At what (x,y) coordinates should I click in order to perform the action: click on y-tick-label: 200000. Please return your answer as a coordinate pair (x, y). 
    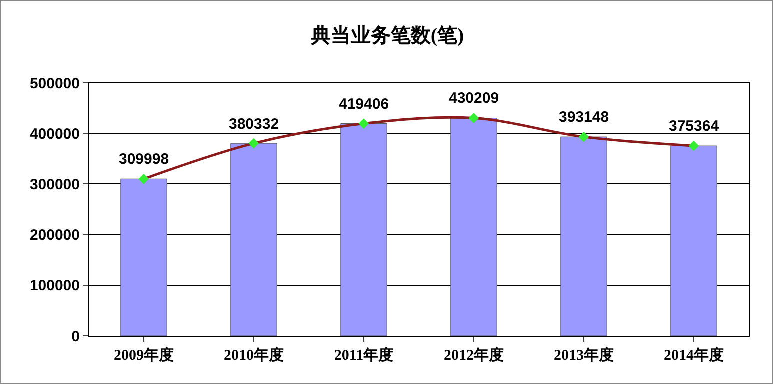
    Looking at the image, I should click on (55, 235).